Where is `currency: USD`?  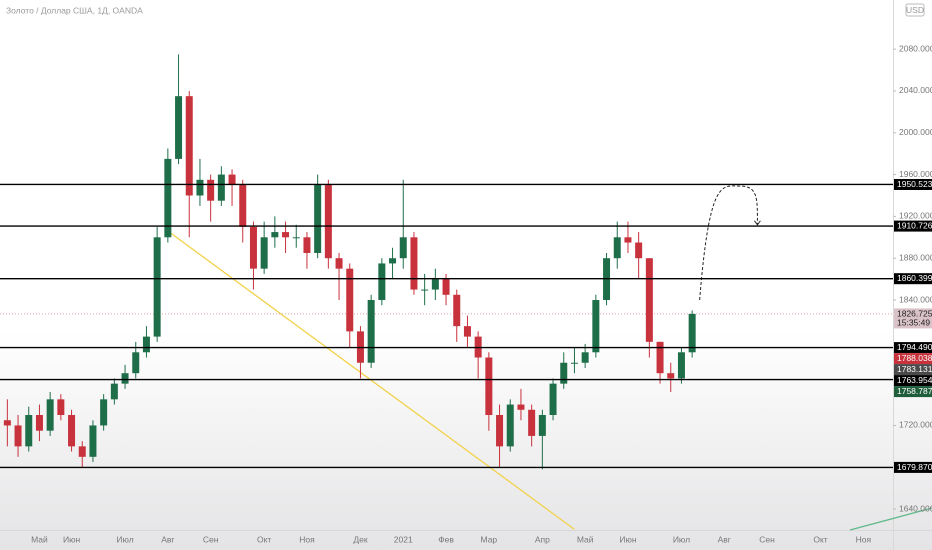
currency: USD is located at coordinates (915, 10).